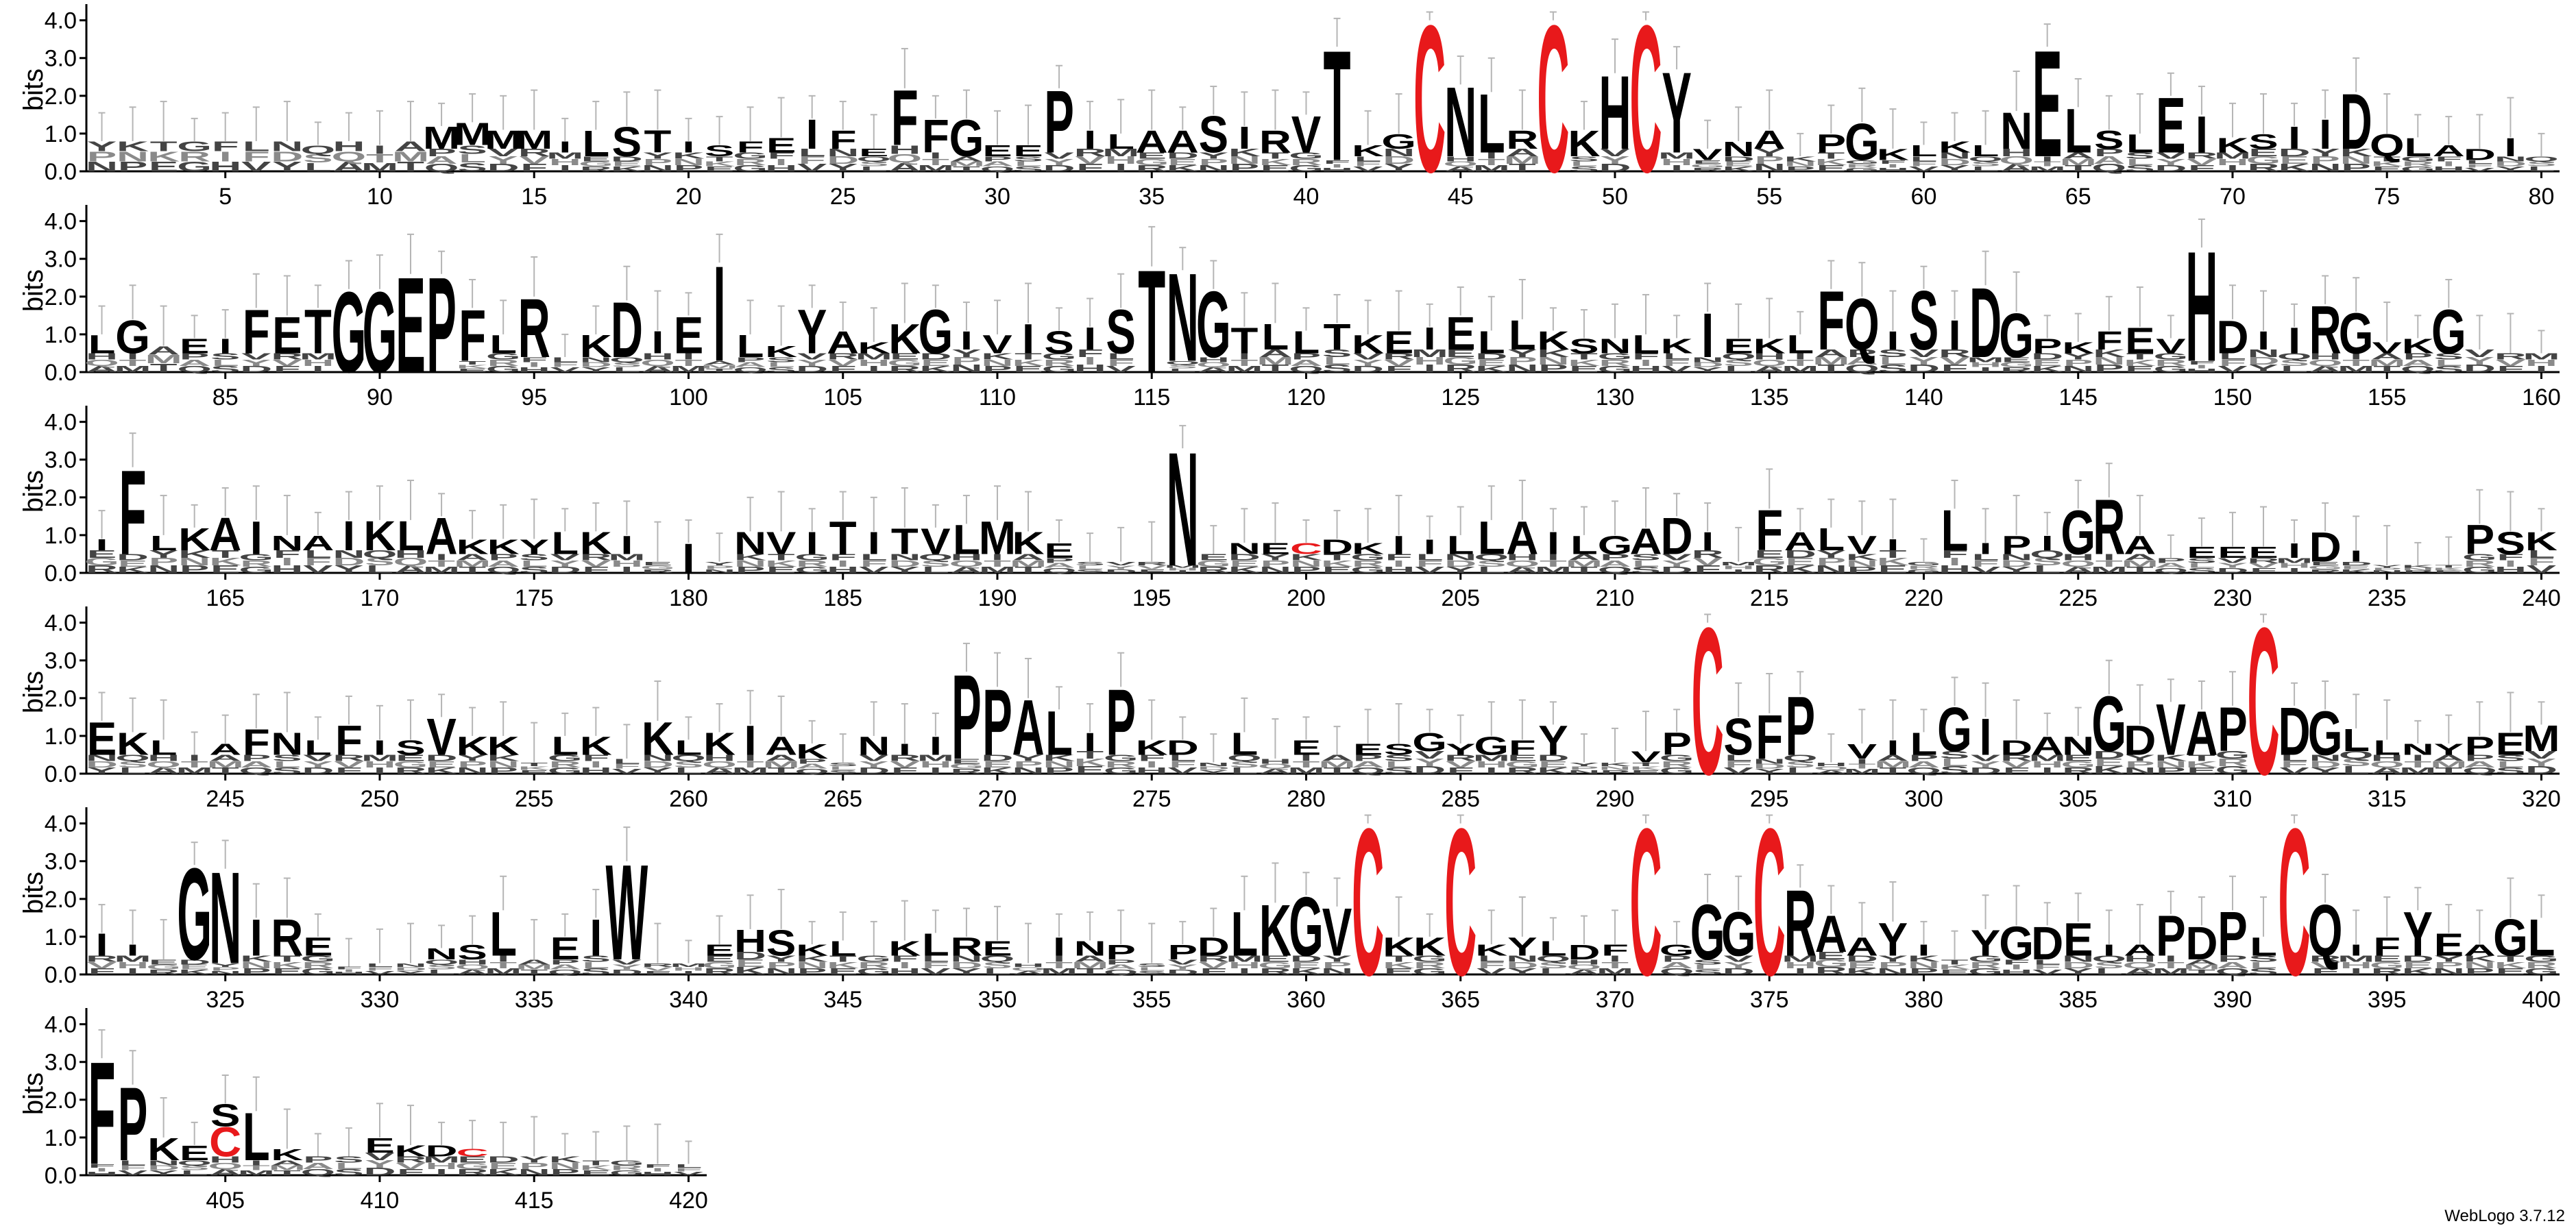  I want to click on x-tick-label: 290, so click(1615, 799).